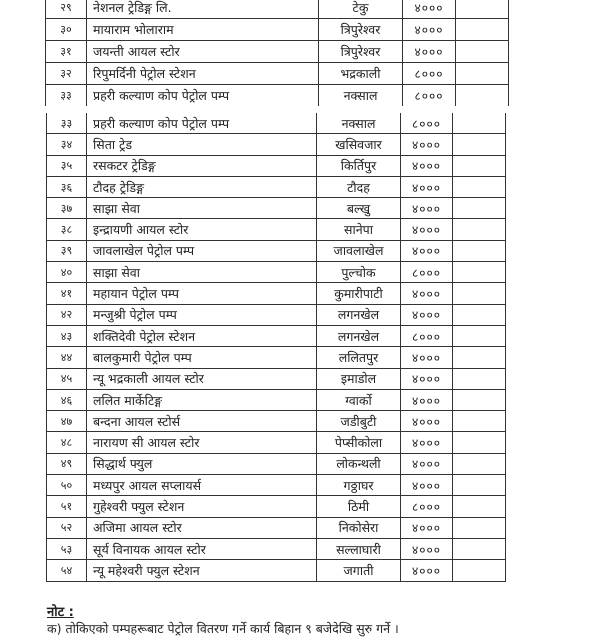 Image resolution: width=603 pixels, height=640 pixels. Describe the element at coordinates (66, 144) in the screenshot. I see `row-number: ३४` at that location.